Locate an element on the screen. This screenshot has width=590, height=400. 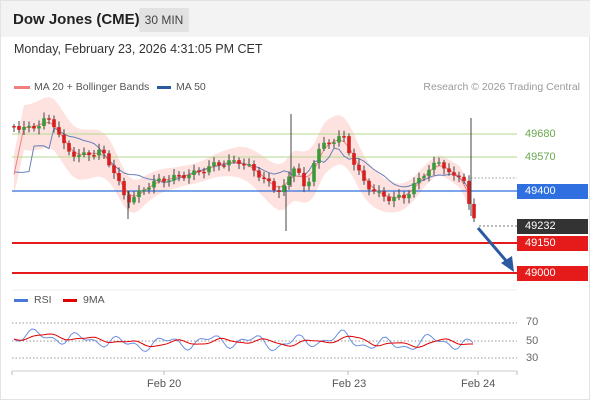
x-label-feb20: Feb 20 is located at coordinates (164, 384).